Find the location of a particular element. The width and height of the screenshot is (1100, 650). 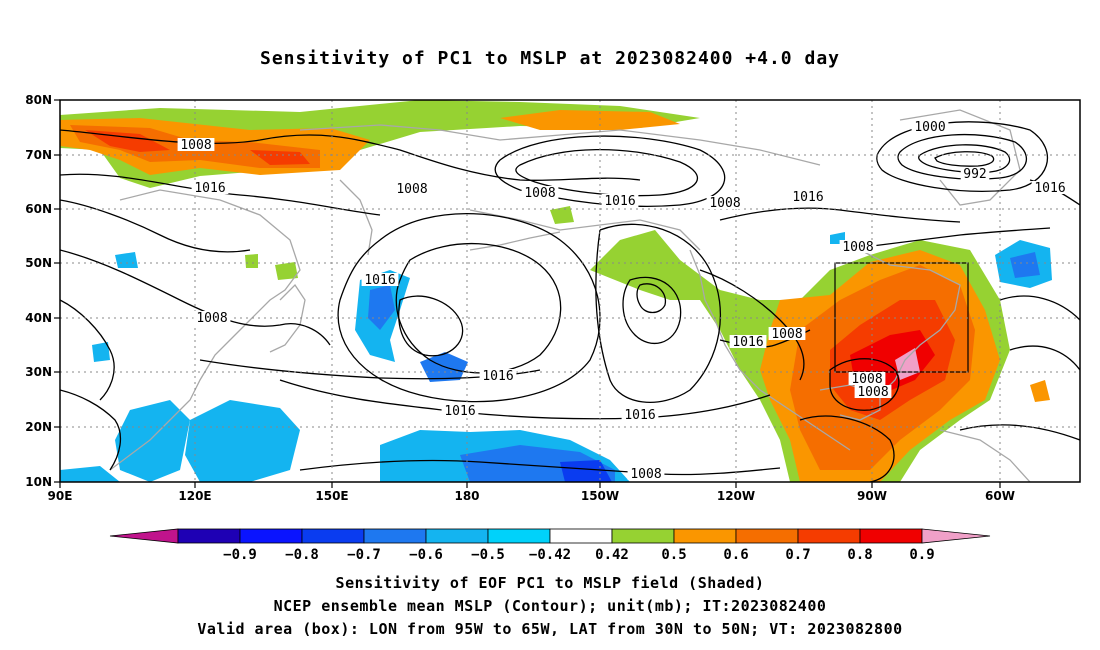

lat-tick-label: 20N is located at coordinates (38, 427).